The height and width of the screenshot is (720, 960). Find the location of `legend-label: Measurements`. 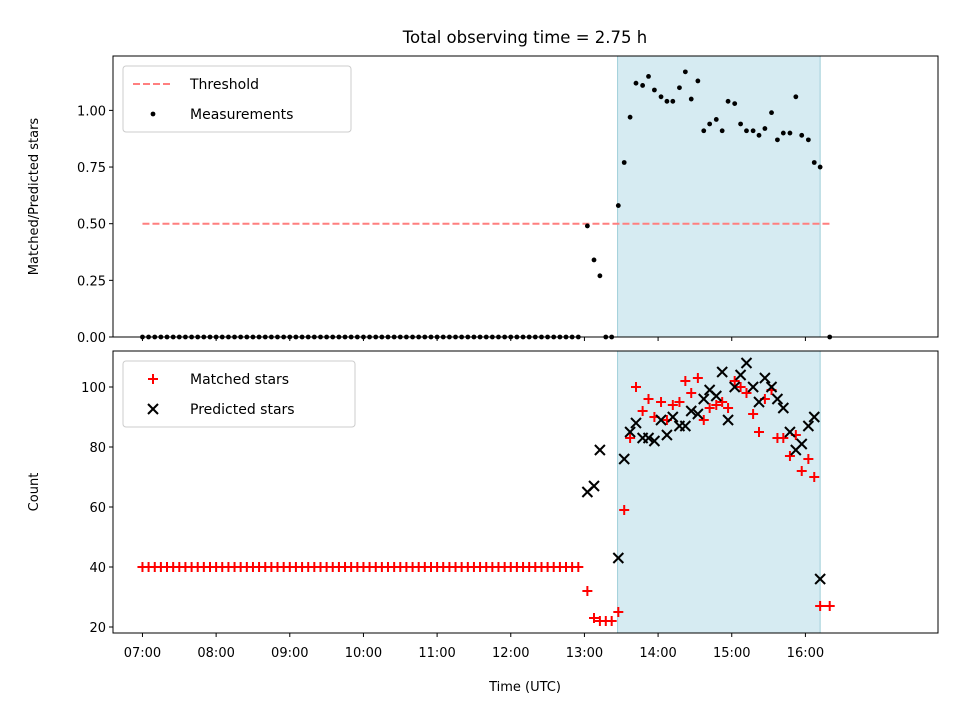

legend-label: Measurements is located at coordinates (241, 115).